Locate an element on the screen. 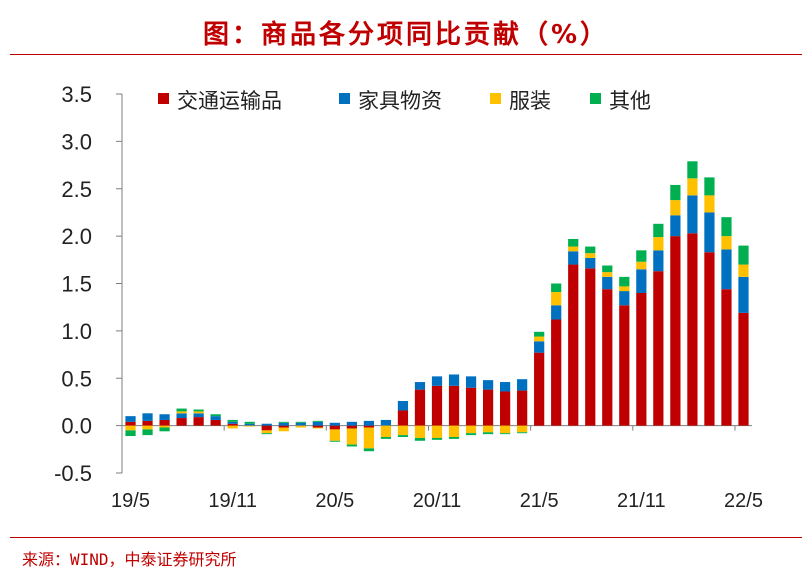 This screenshot has width=812, height=578. y-tick-label: 2.0 is located at coordinates (76, 236).